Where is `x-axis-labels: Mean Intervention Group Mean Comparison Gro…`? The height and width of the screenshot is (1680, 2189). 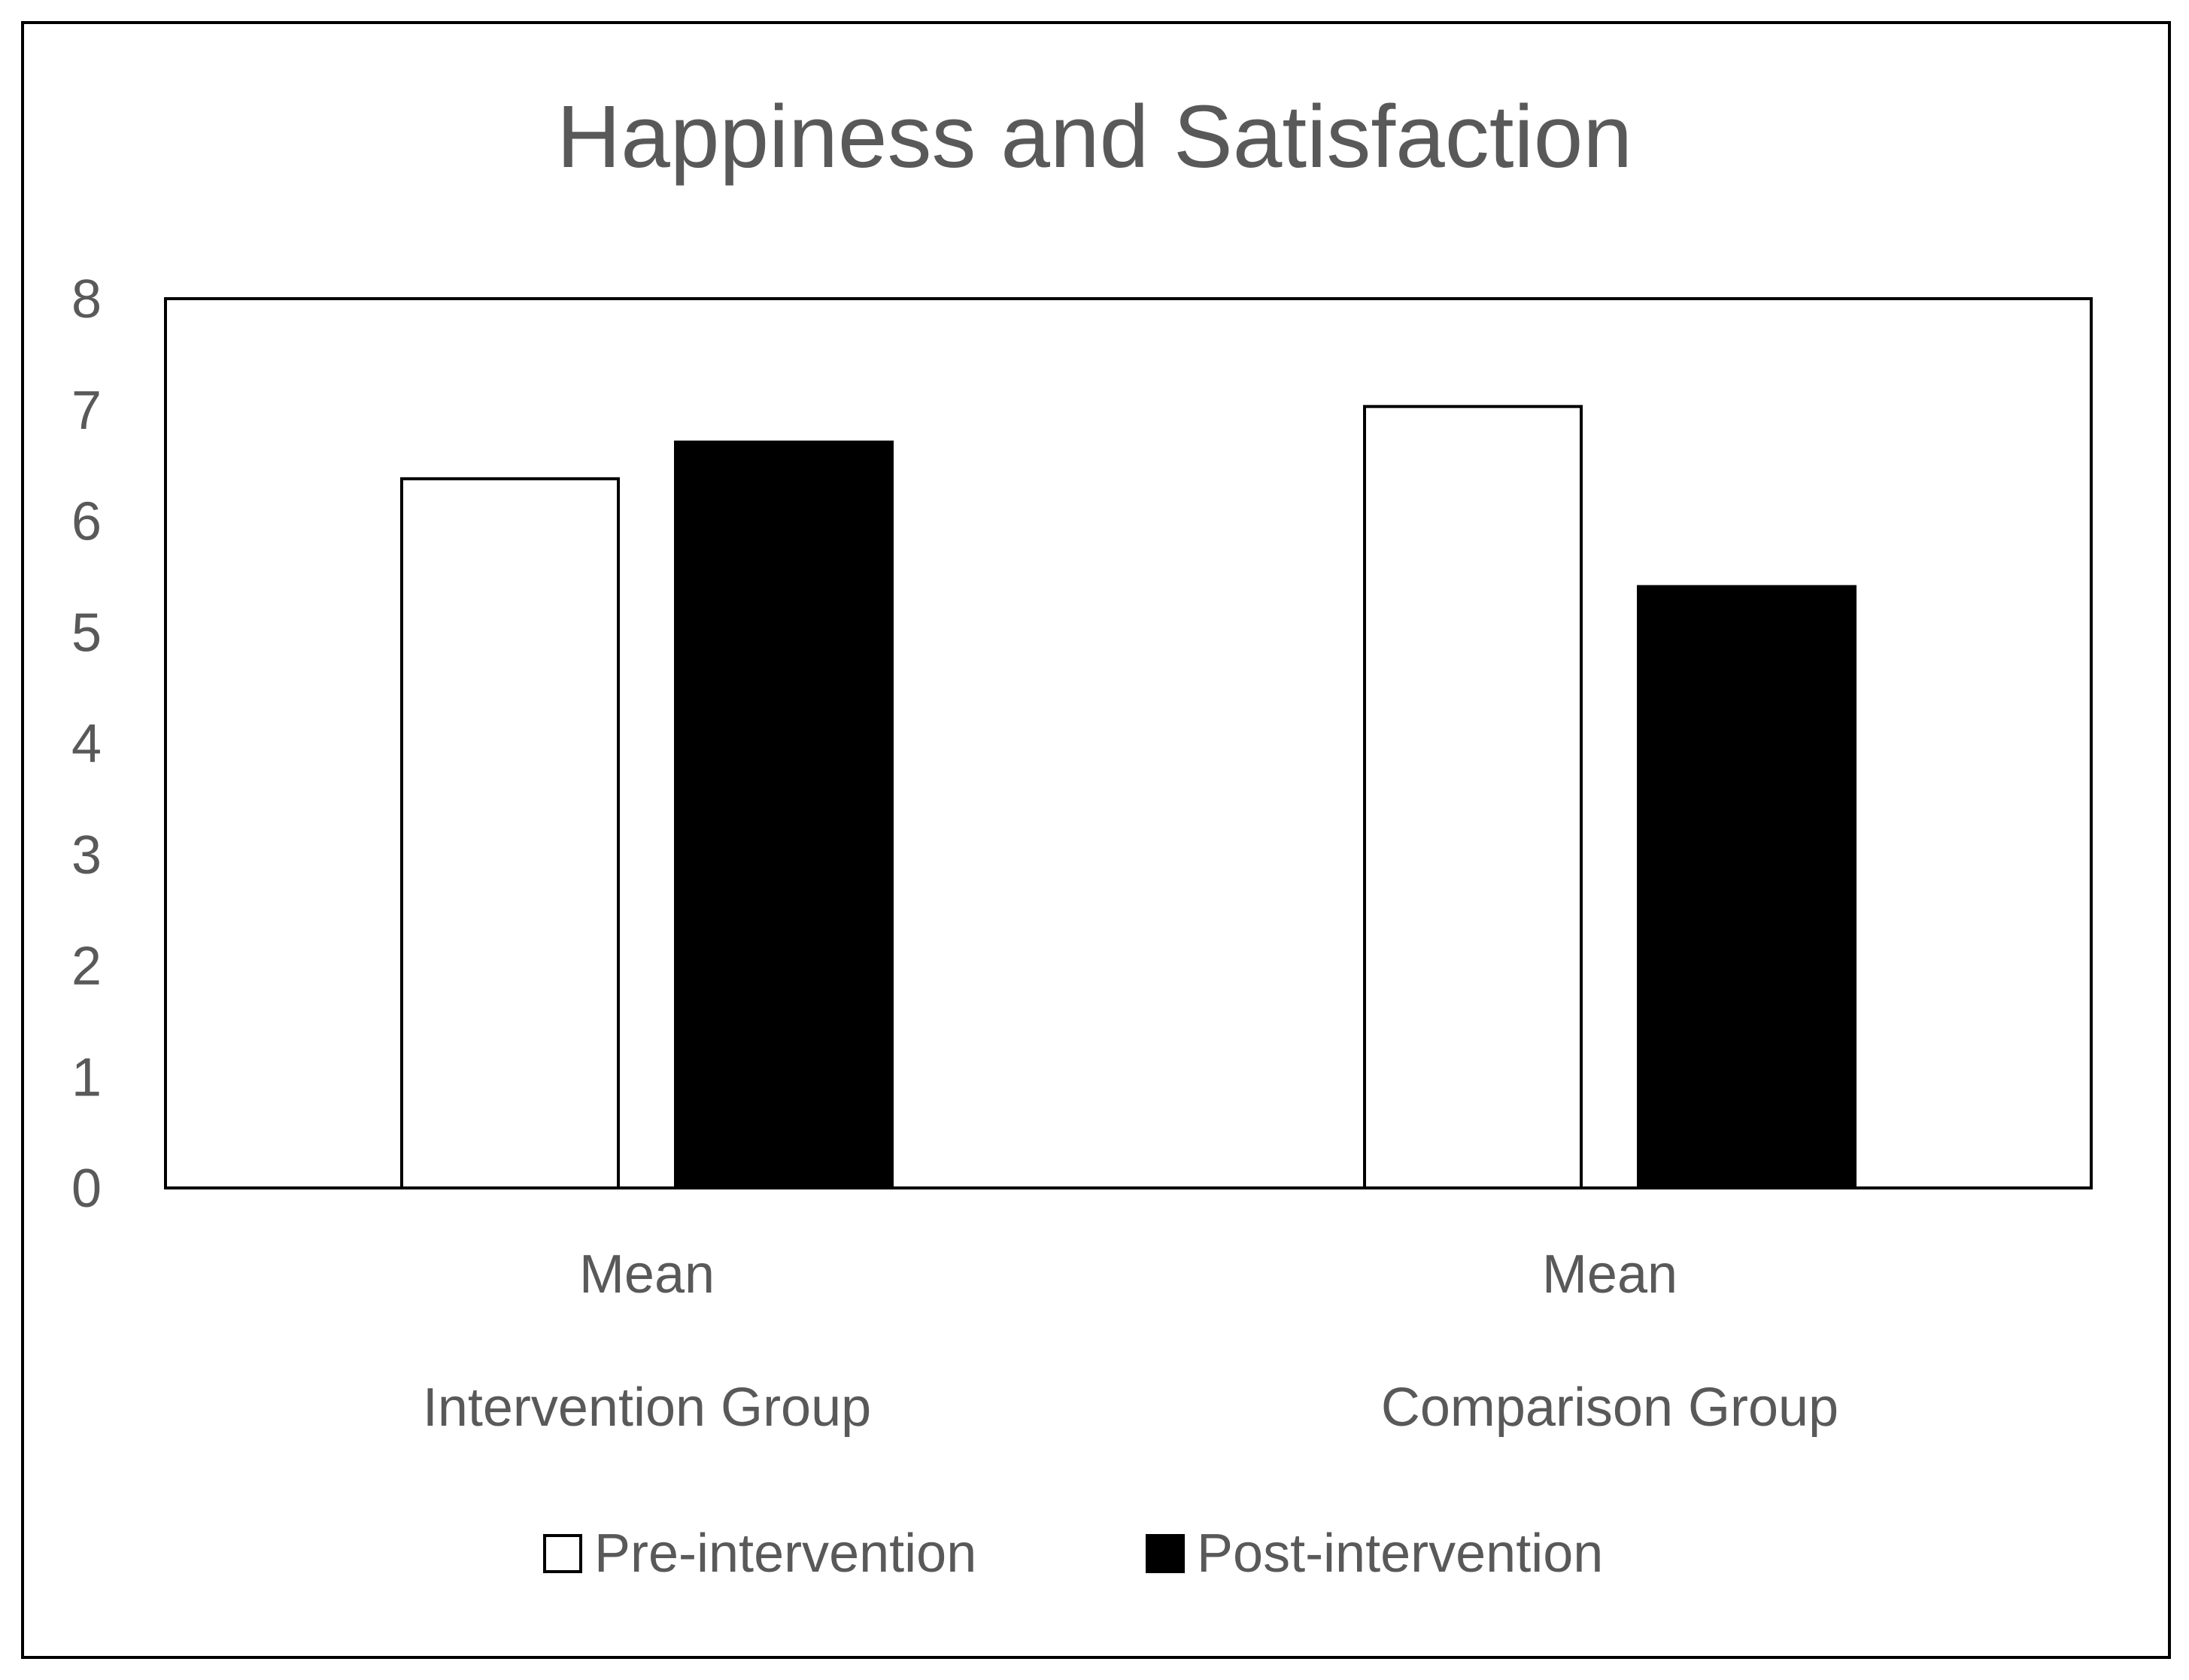
x-axis-labels: Mean Intervention Group Mean Comparison Gro… is located at coordinates (1130, 1341).